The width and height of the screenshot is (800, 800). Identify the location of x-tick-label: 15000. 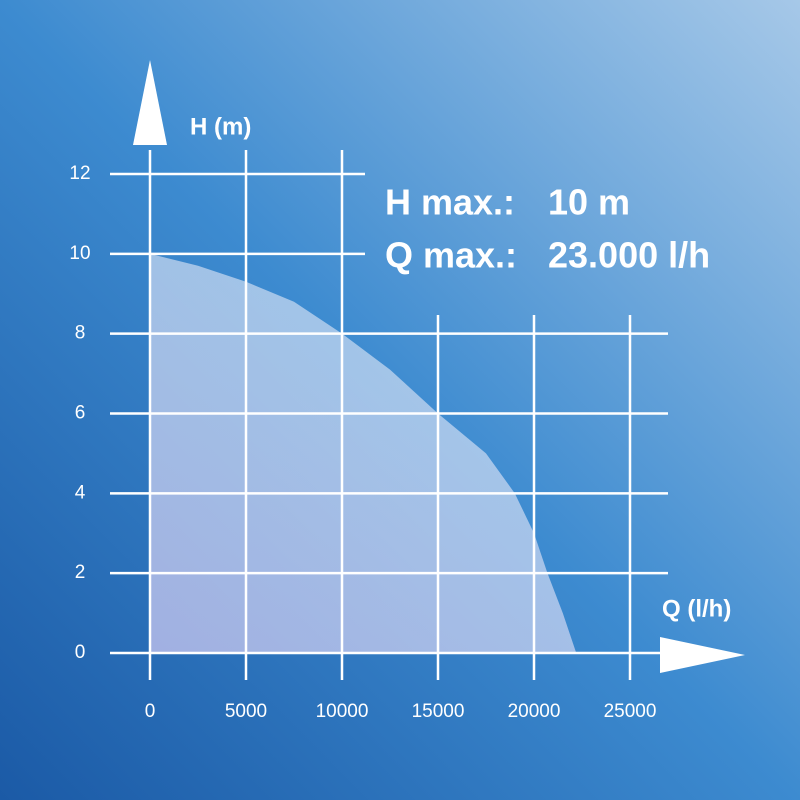
(438, 711).